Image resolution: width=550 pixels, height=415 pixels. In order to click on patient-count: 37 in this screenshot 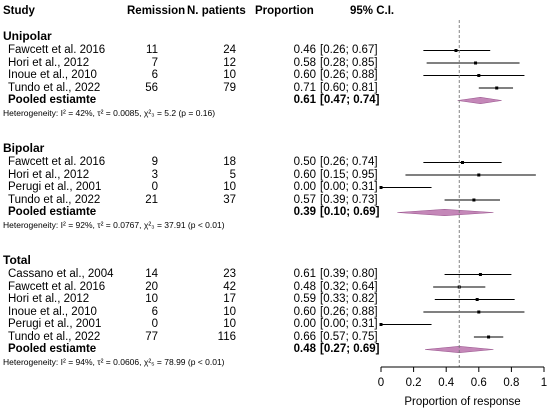, I will do `click(229, 199)`.